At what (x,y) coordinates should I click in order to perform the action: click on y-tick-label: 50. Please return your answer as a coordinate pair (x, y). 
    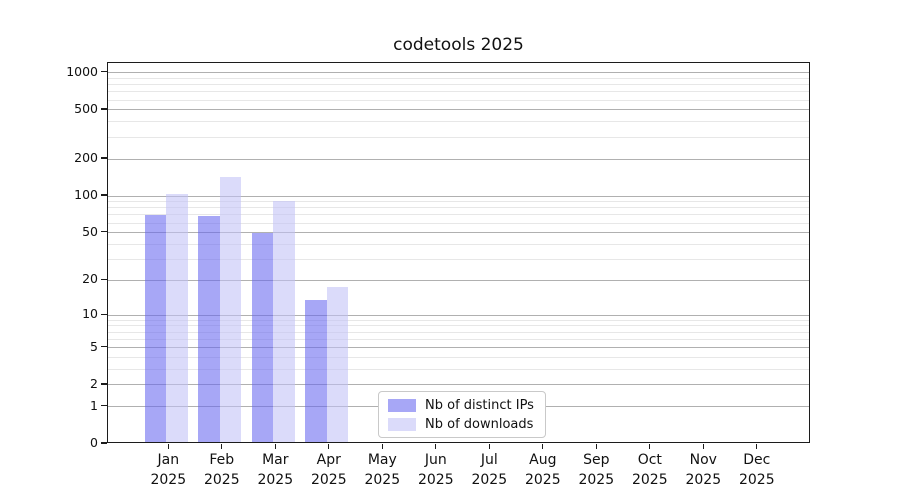
    Looking at the image, I should click on (90, 231).